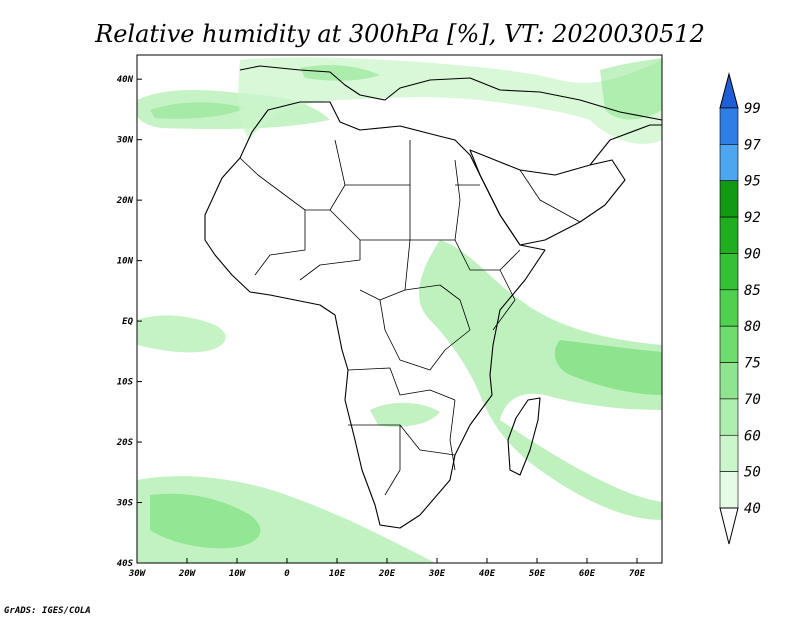 The height and width of the screenshot is (618, 800). What do you see at coordinates (524, 436) in the screenshot?
I see `madagascar-coastline` at bounding box center [524, 436].